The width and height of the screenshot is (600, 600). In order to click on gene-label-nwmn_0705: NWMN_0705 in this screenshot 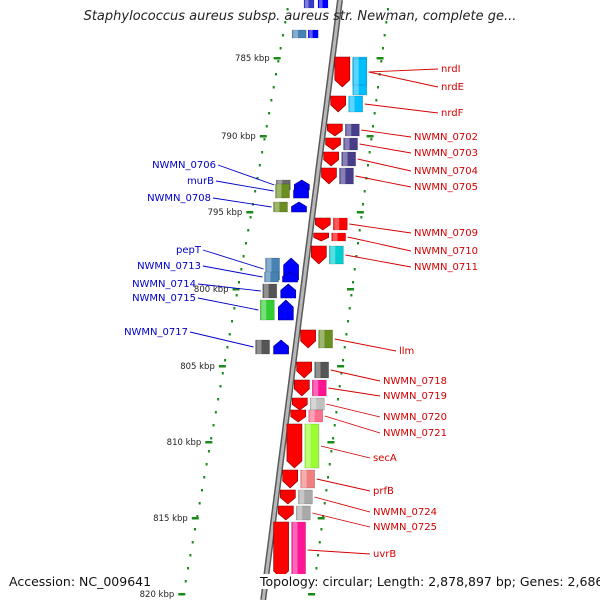, I will do `click(446, 187)`.